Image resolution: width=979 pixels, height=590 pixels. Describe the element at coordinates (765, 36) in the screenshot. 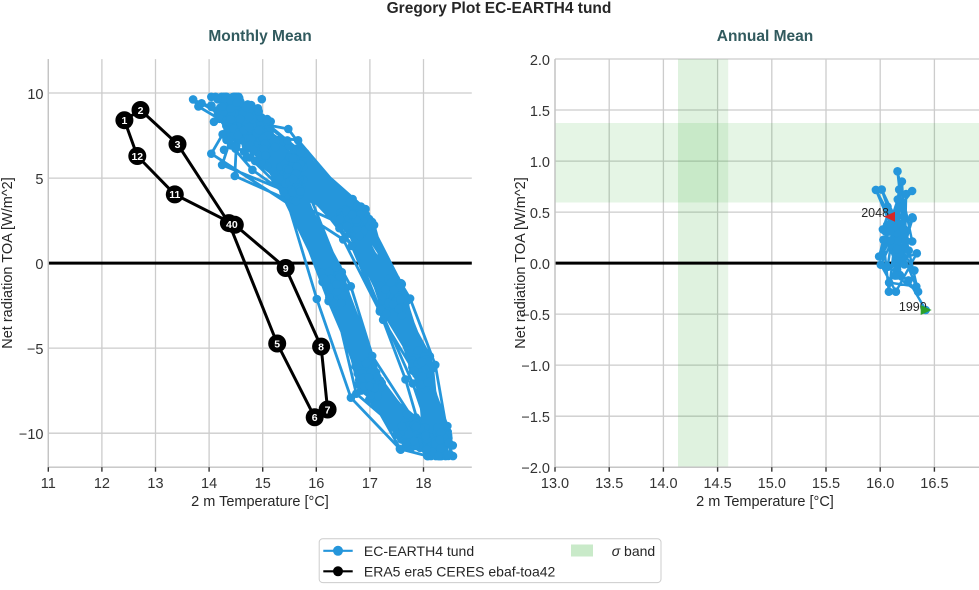

I see `svg-text: Annual Mean` at that location.